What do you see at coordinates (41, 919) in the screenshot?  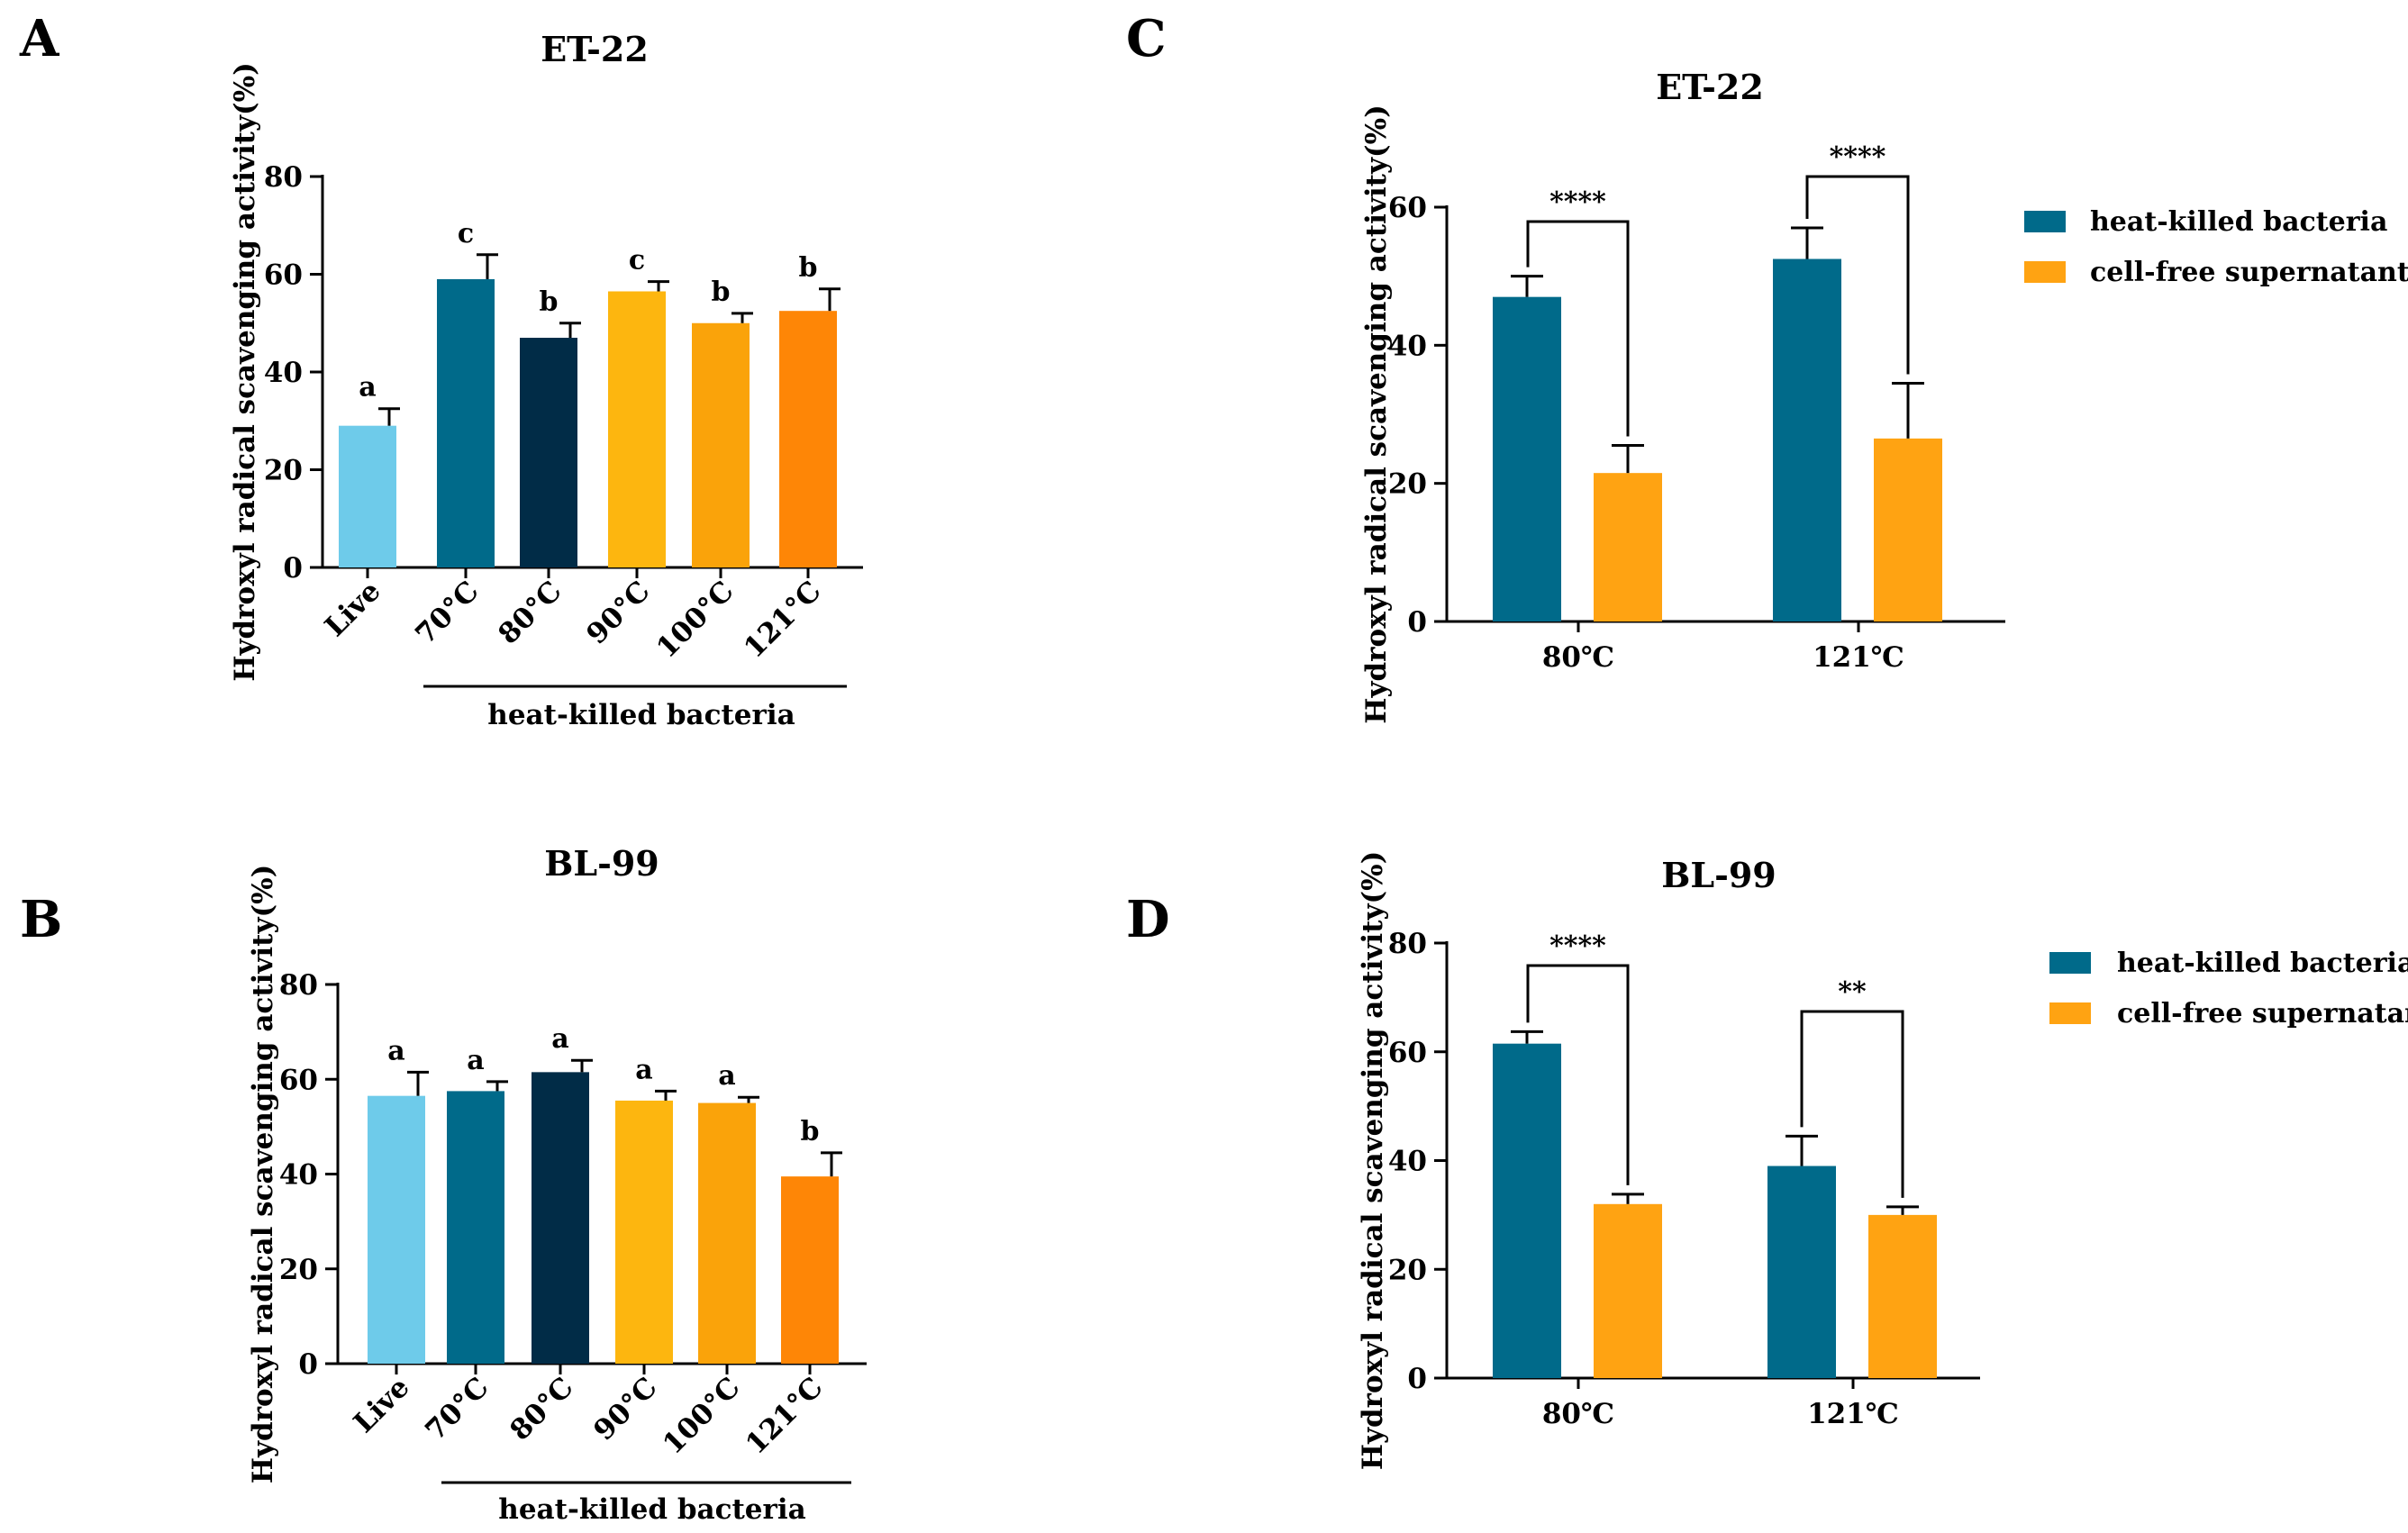 I see `panel-letter-b: B` at bounding box center [41, 919].